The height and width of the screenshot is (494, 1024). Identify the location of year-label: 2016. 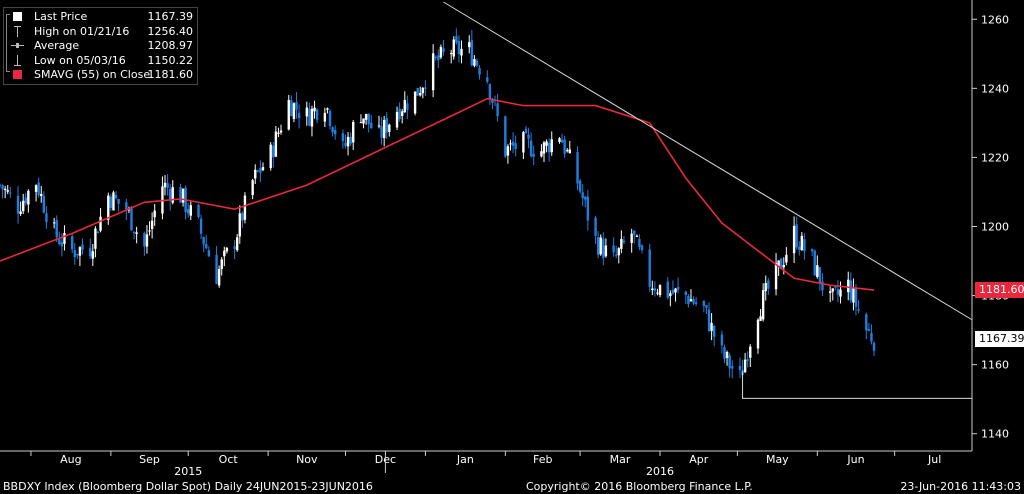
(660, 471).